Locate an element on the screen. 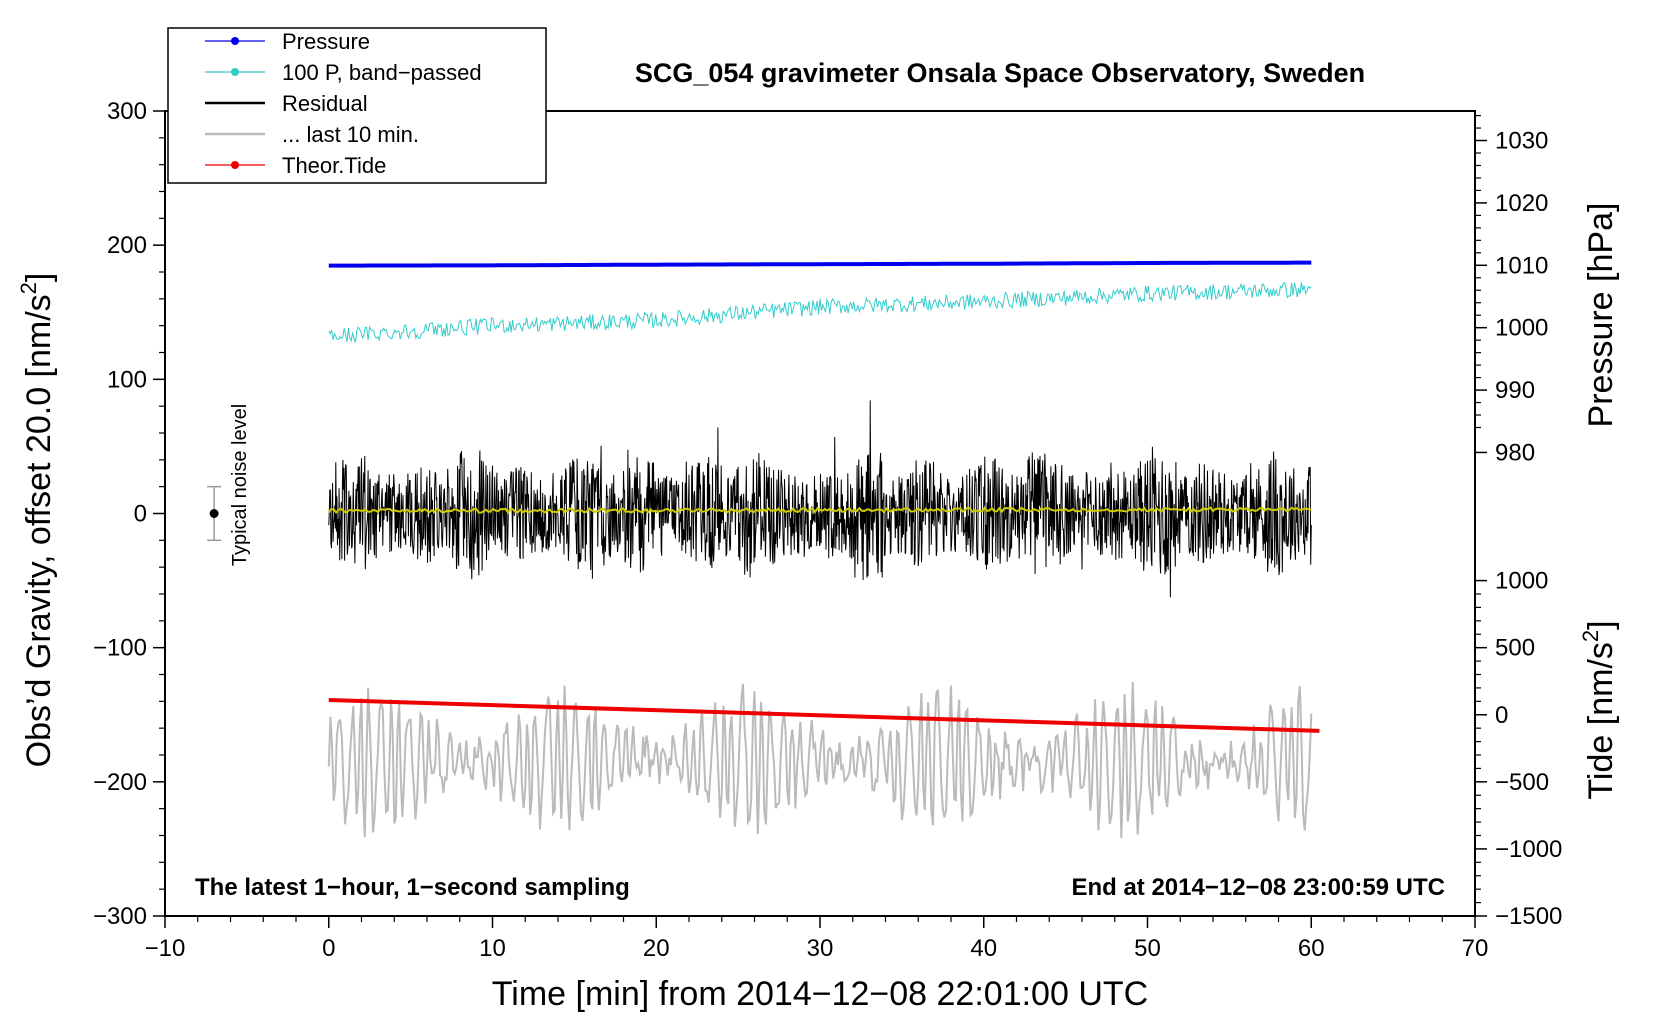  pressure-tick-label: 1020 is located at coordinates (1521, 203).